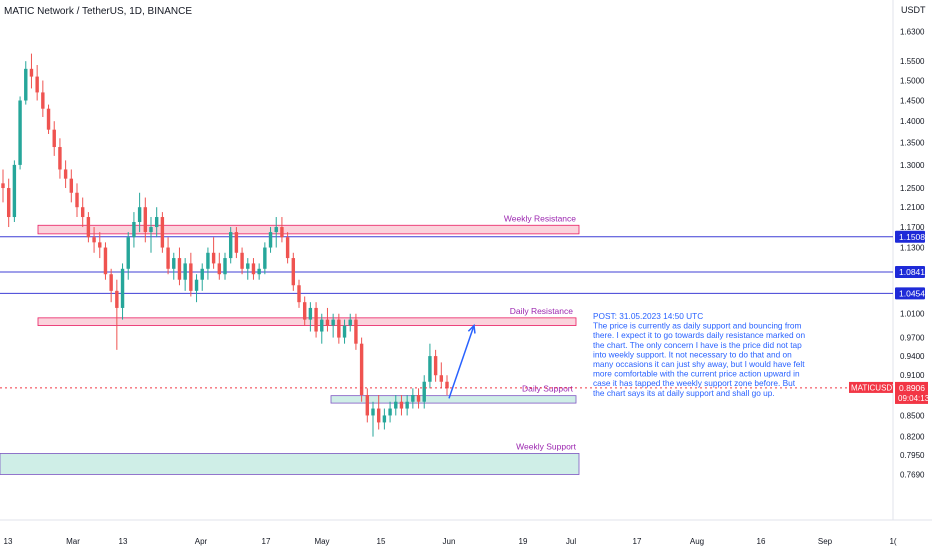  I want to click on y-tick-label: 0.8500, so click(912, 415).